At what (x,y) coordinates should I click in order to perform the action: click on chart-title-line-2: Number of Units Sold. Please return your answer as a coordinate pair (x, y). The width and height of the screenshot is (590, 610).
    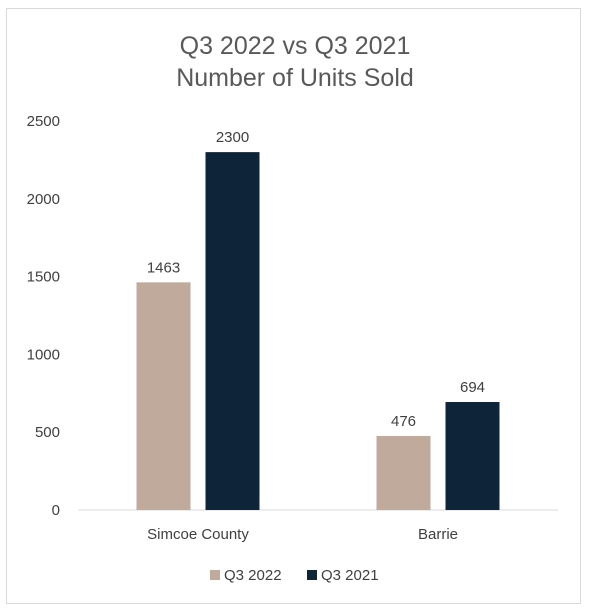
    Looking at the image, I should click on (295, 78).